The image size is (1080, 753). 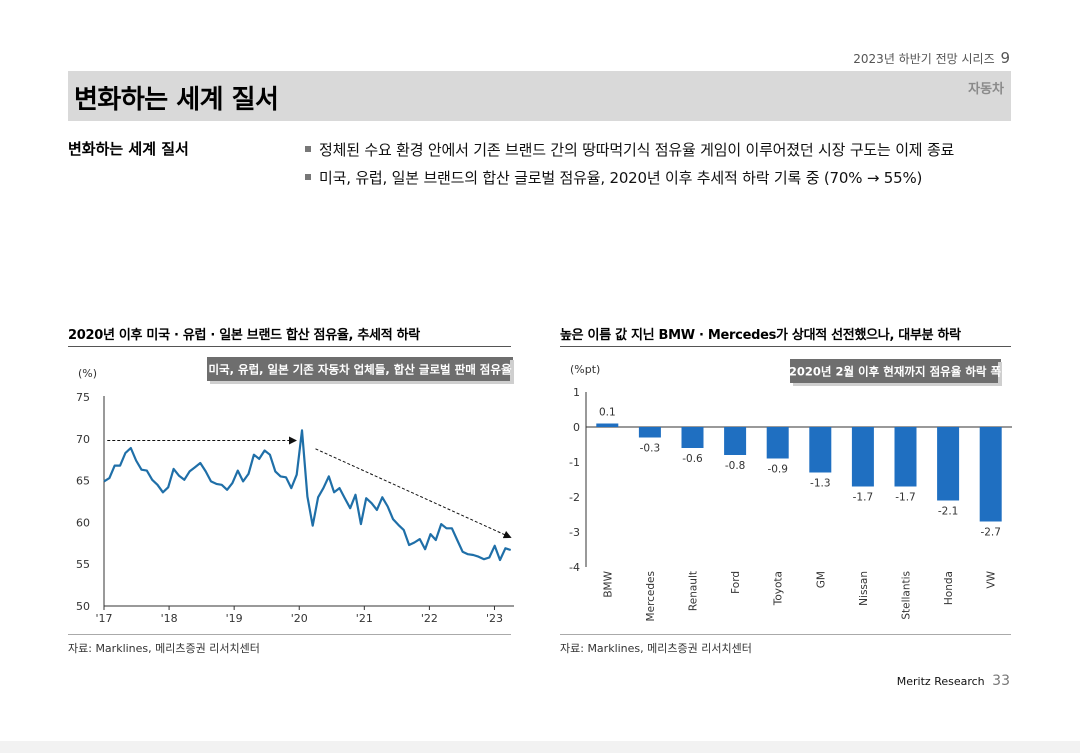 I want to click on page-title: 변화하는 세계 질서, so click(x=176, y=100).